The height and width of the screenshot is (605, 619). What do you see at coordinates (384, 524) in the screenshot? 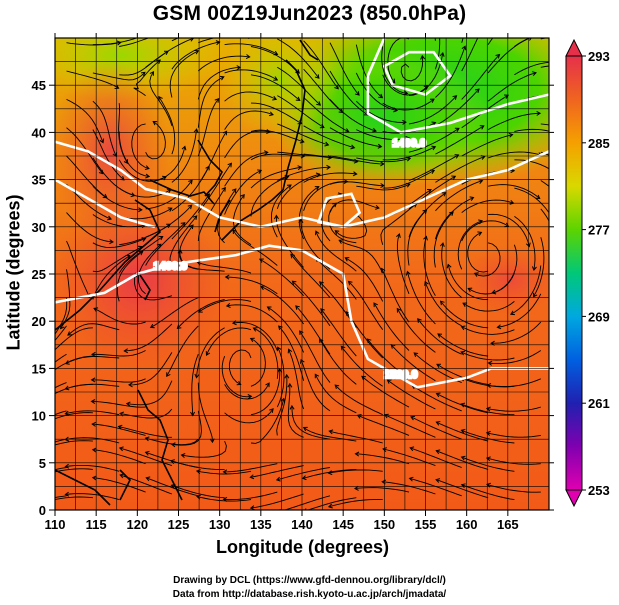
I see `x-tick-label: 150` at bounding box center [384, 524].